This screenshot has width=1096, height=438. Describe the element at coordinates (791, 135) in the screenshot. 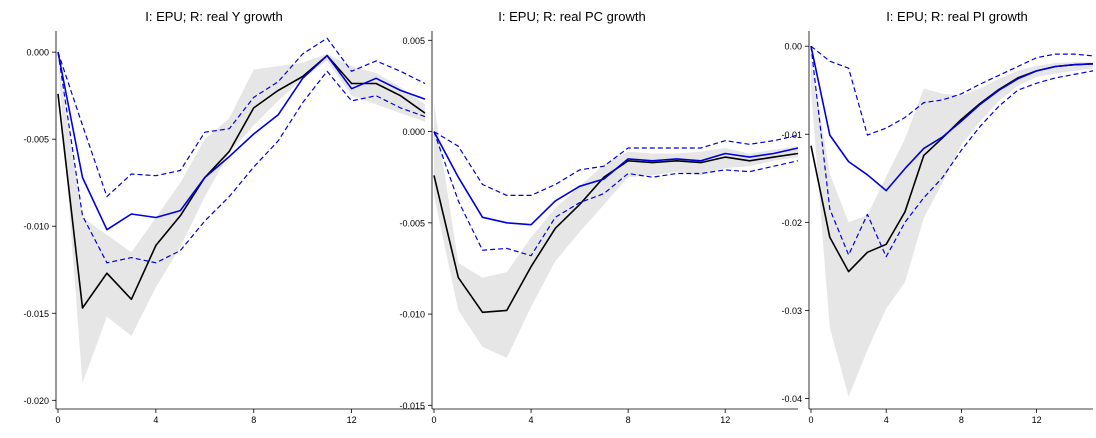

I see `y-tick-label: -0.01` at that location.